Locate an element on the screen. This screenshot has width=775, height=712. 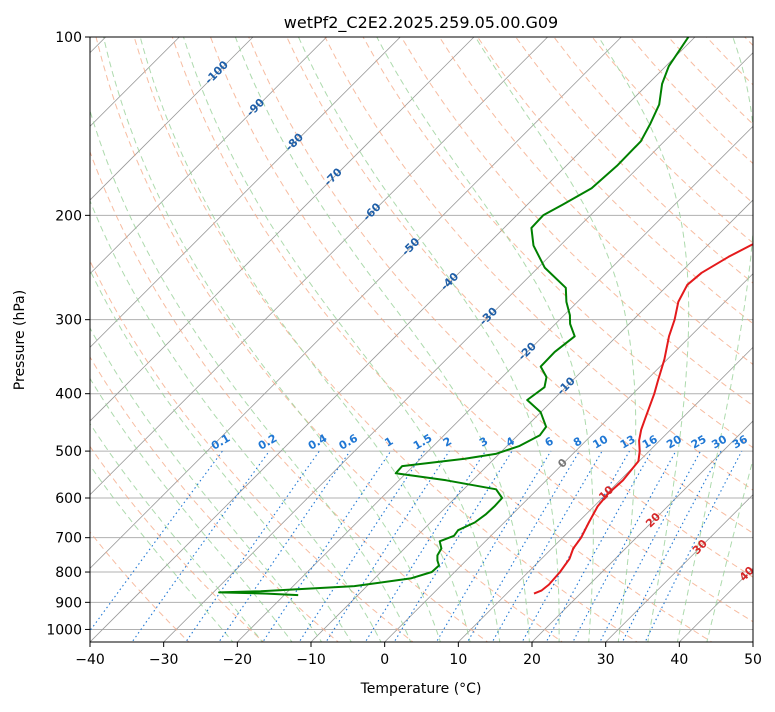
y-tick-label: 800 is located at coordinates (68, 573).